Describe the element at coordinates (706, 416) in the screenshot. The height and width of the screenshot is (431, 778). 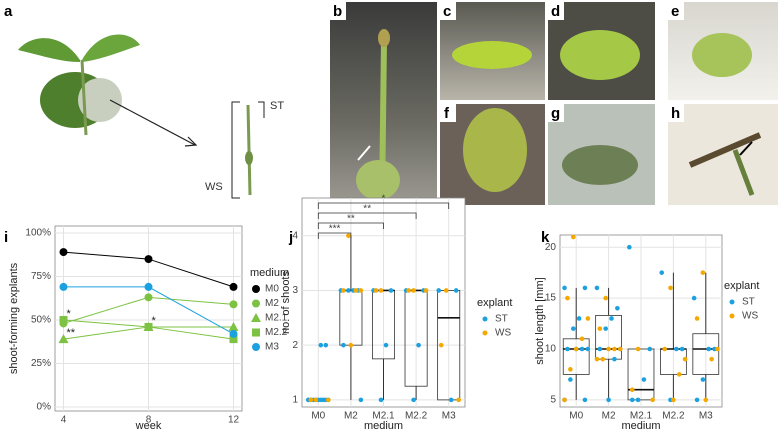
I see `x-tick-label: M3` at that location.